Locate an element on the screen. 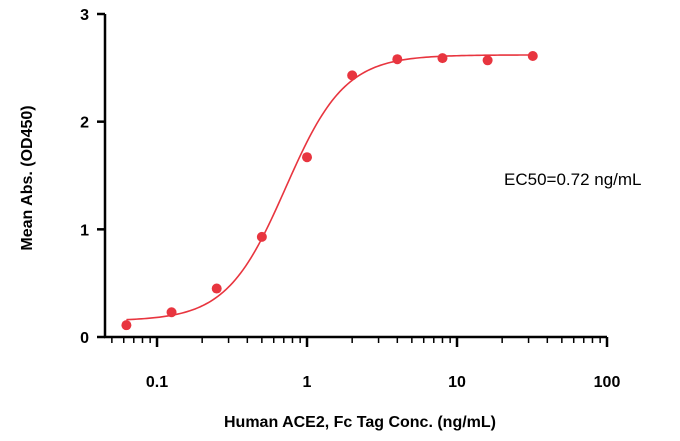  y-tick-label: 3 is located at coordinates (84, 15).